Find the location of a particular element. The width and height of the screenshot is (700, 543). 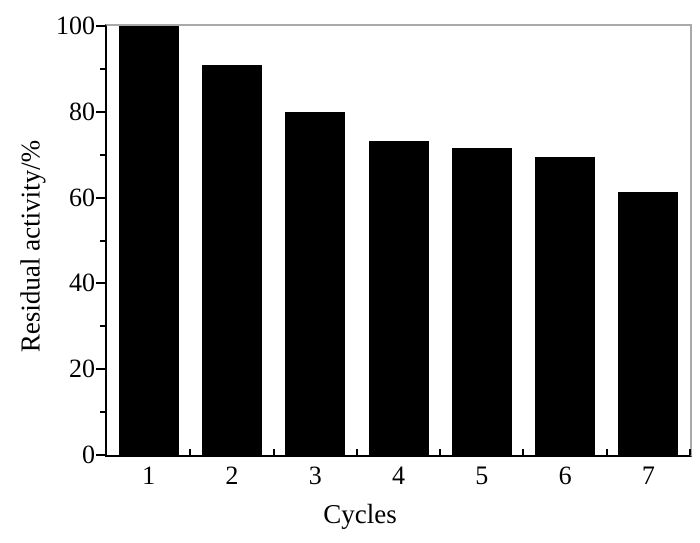

x-axis-tick-label: 1 is located at coordinates (149, 475).